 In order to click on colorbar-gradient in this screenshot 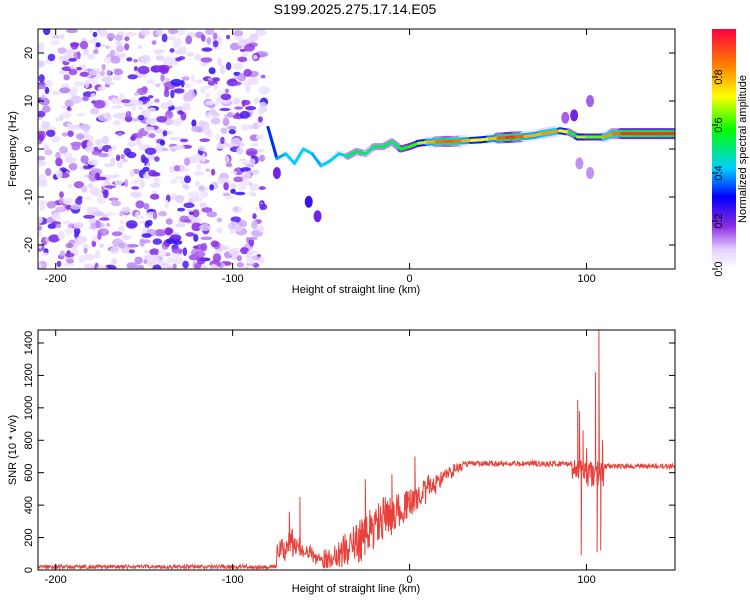, I will do `click(724, 149)`.